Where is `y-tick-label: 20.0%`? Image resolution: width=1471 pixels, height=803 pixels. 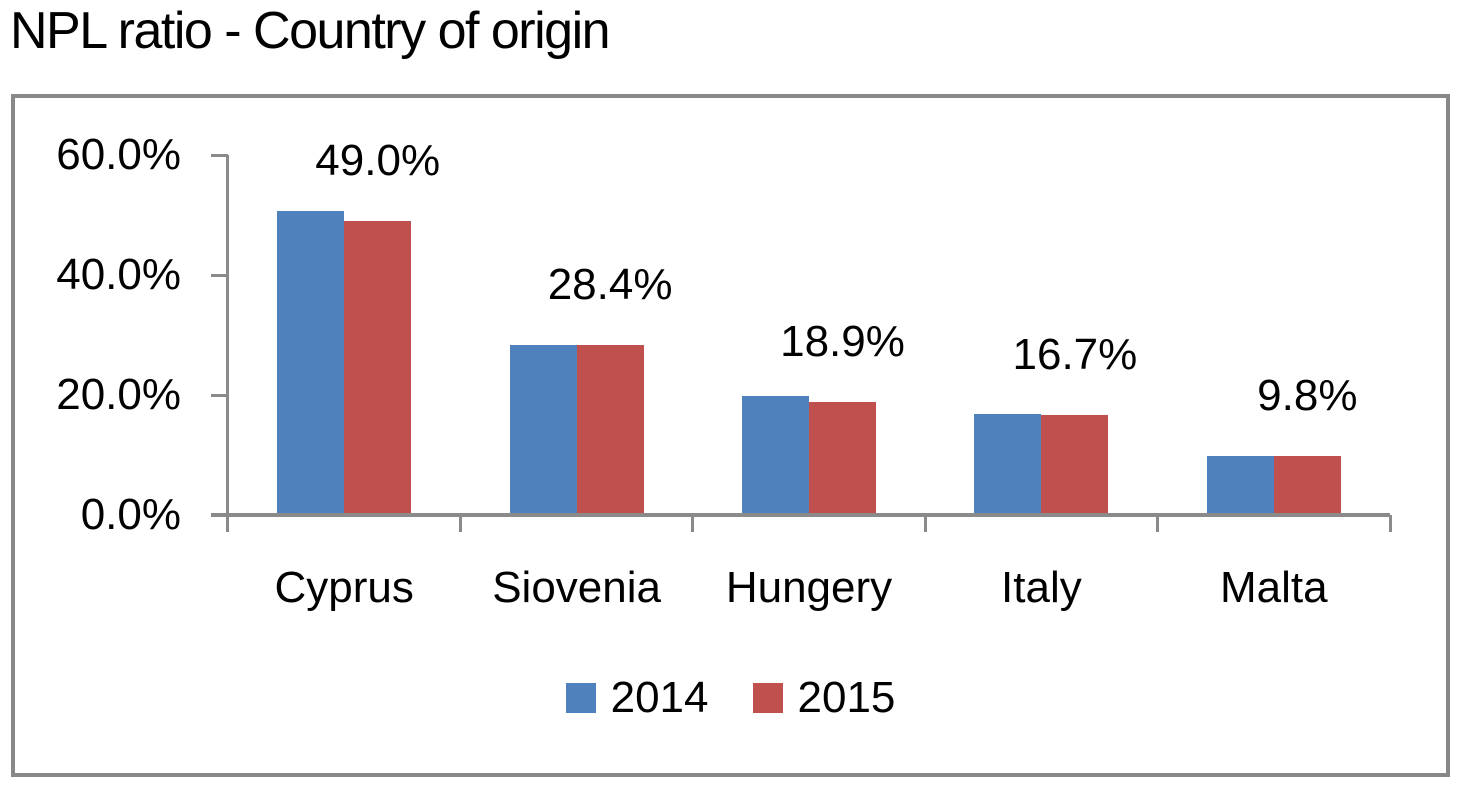
y-tick-label: 20.0% is located at coordinates (118, 394).